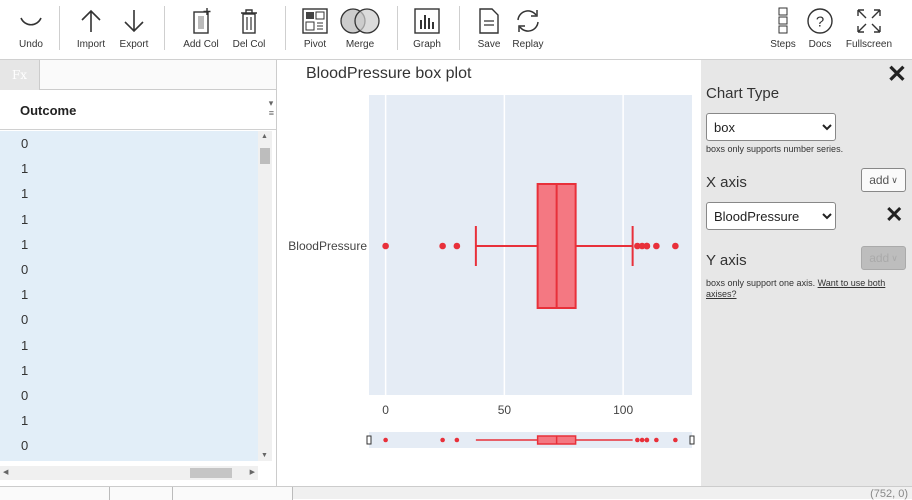  Describe the element at coordinates (91, 30) in the screenshot. I see `import-button: Import` at that location.